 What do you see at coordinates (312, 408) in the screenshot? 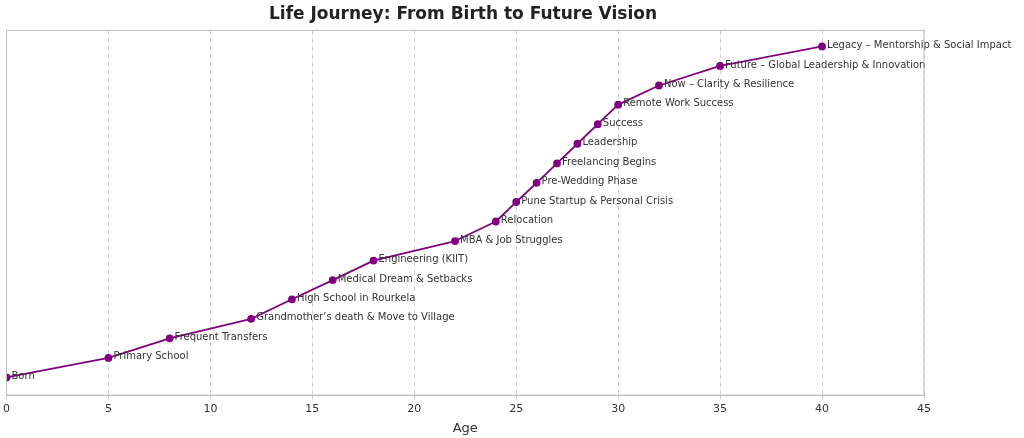
I see `x-tick-label: 15` at bounding box center [312, 408].